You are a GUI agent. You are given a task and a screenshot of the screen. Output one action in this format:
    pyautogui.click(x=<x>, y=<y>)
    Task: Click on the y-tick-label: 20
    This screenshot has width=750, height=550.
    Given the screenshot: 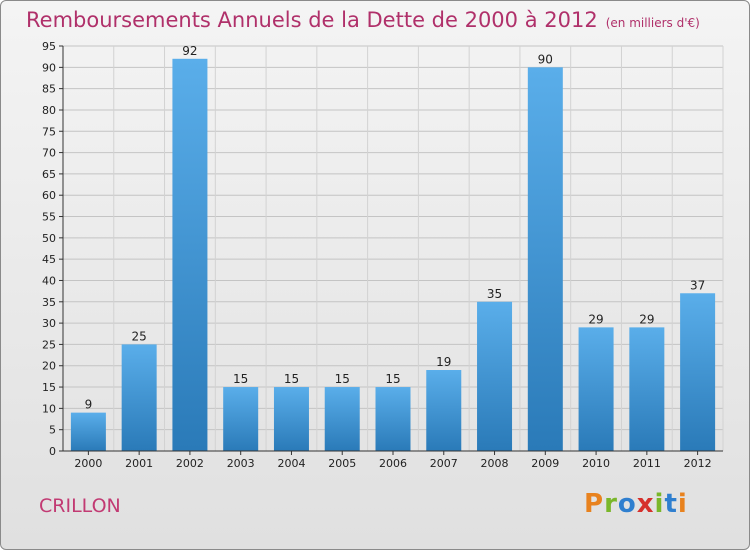 What is the action you would take?
    pyautogui.click(x=49, y=366)
    